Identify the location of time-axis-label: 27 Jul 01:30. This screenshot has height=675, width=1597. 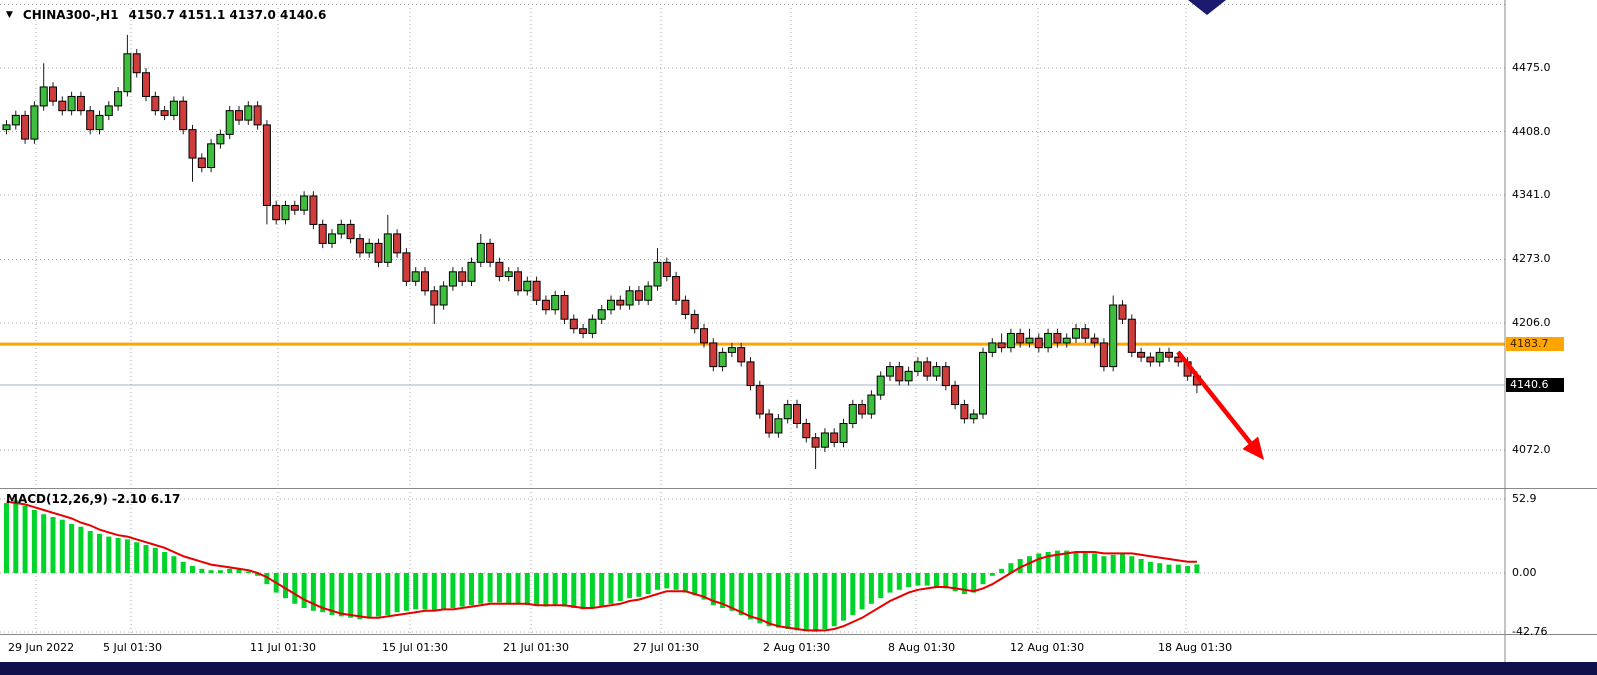
(666, 647).